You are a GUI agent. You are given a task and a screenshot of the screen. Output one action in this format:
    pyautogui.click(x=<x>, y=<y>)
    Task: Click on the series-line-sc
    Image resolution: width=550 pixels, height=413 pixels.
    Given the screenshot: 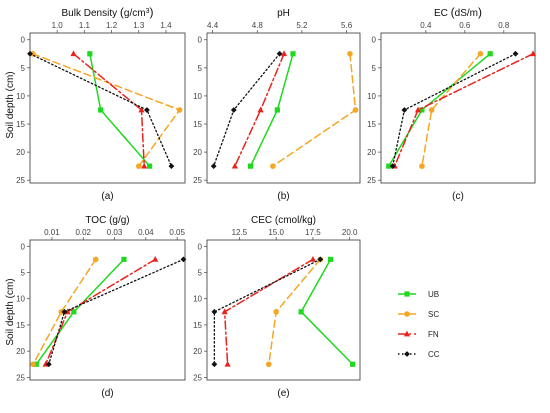 What is the action you would take?
    pyautogui.click(x=451, y=110)
    